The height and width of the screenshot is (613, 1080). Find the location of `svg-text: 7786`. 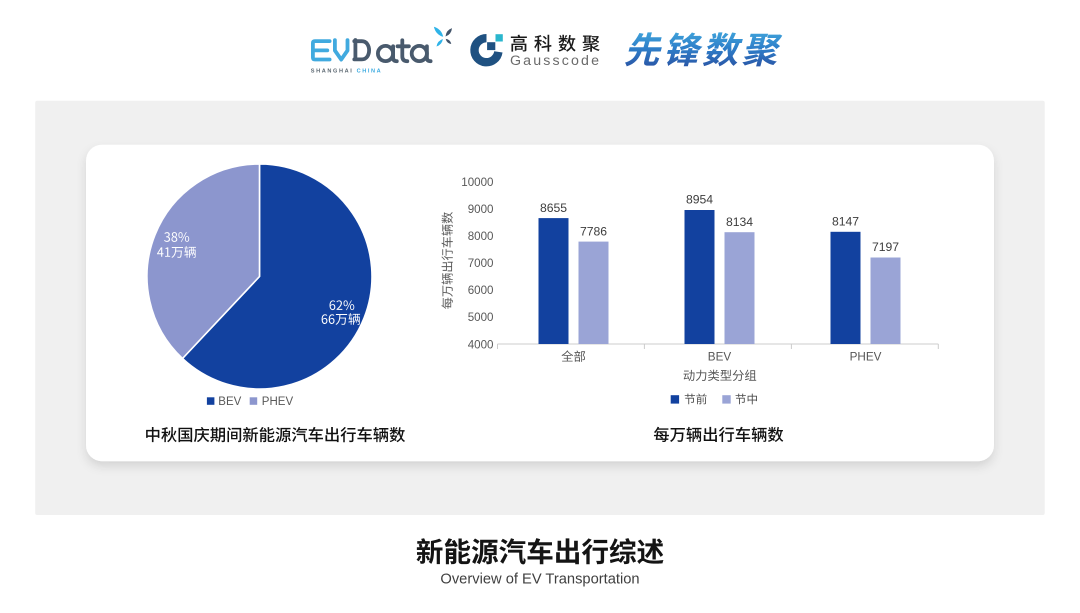

svg-text: 7786 is located at coordinates (593, 231).